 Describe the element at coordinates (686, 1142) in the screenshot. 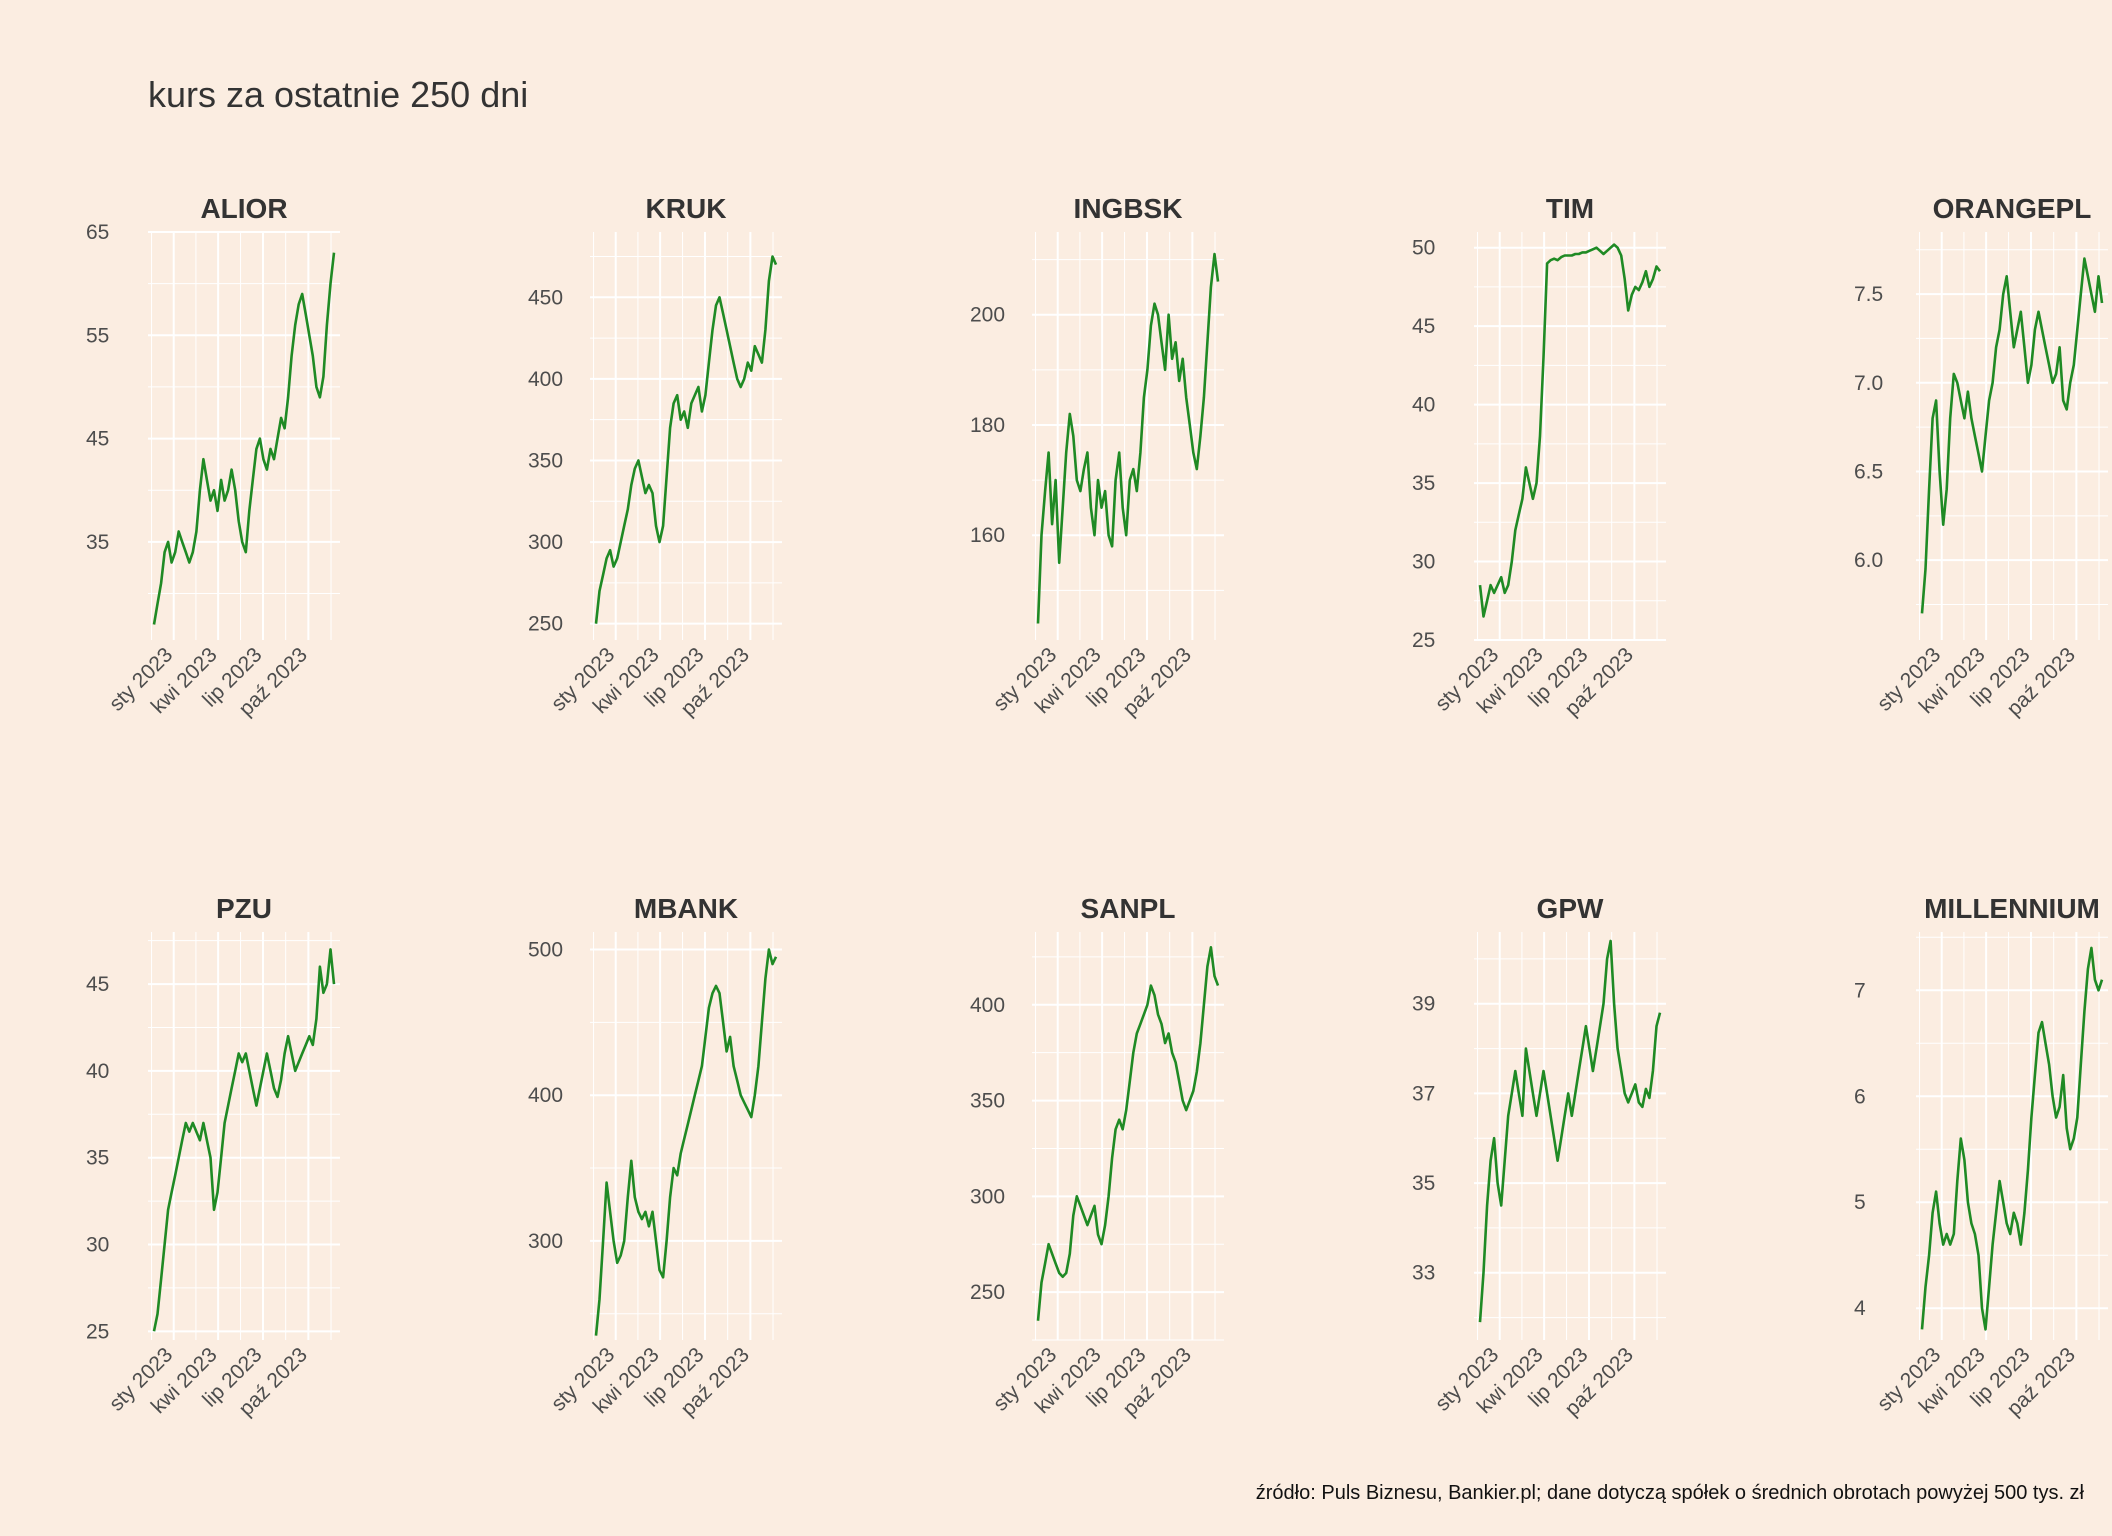

I see `series-line-mbank` at that location.